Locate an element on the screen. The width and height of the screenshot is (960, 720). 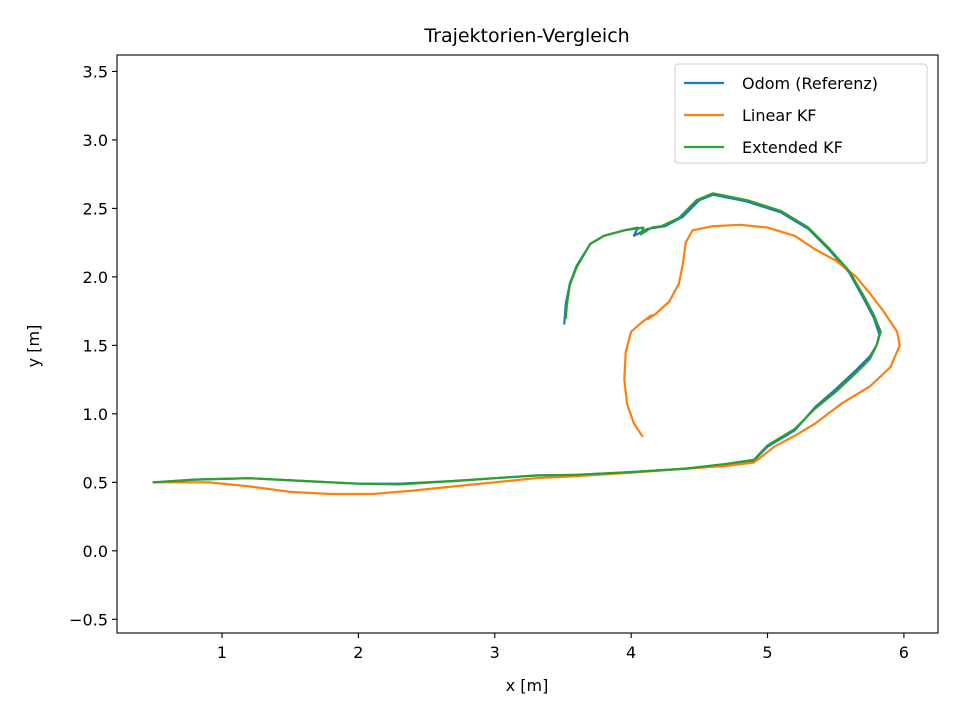
legend-label-3: Extended KF is located at coordinates (792, 147).